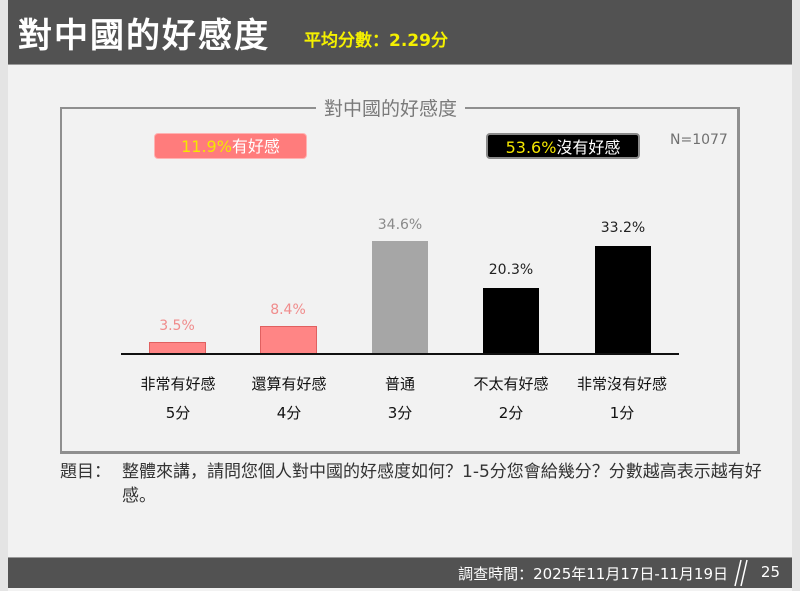 The image size is (800, 591). What do you see at coordinates (593, 574) in the screenshot?
I see `survey-period: 調查時間：2025年11月17日-11月19日` at bounding box center [593, 574].